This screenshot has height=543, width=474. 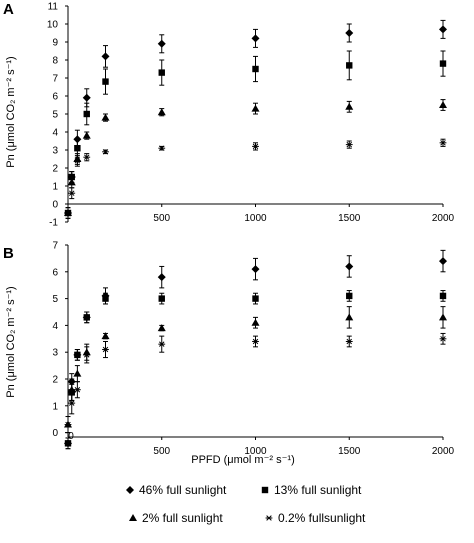 I want to click on panel-a-y-tick-label: 4, so click(x=55, y=133).